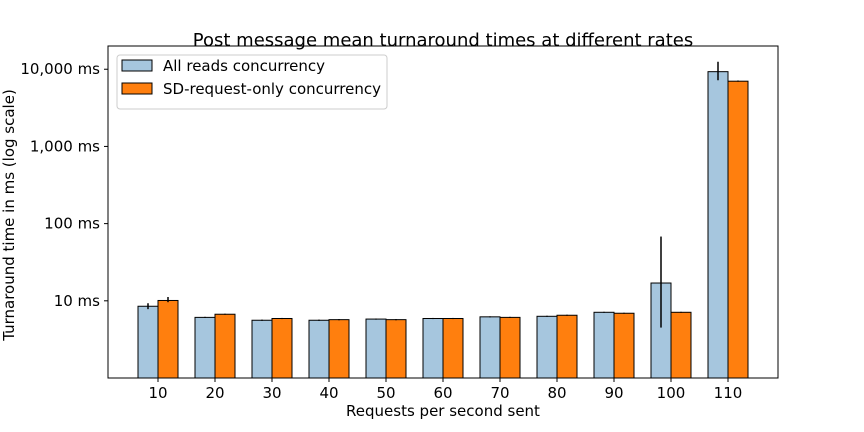 This screenshot has width=864, height=432. Describe the element at coordinates (442, 393) in the screenshot. I see `x-tick-label: 60` at that location.